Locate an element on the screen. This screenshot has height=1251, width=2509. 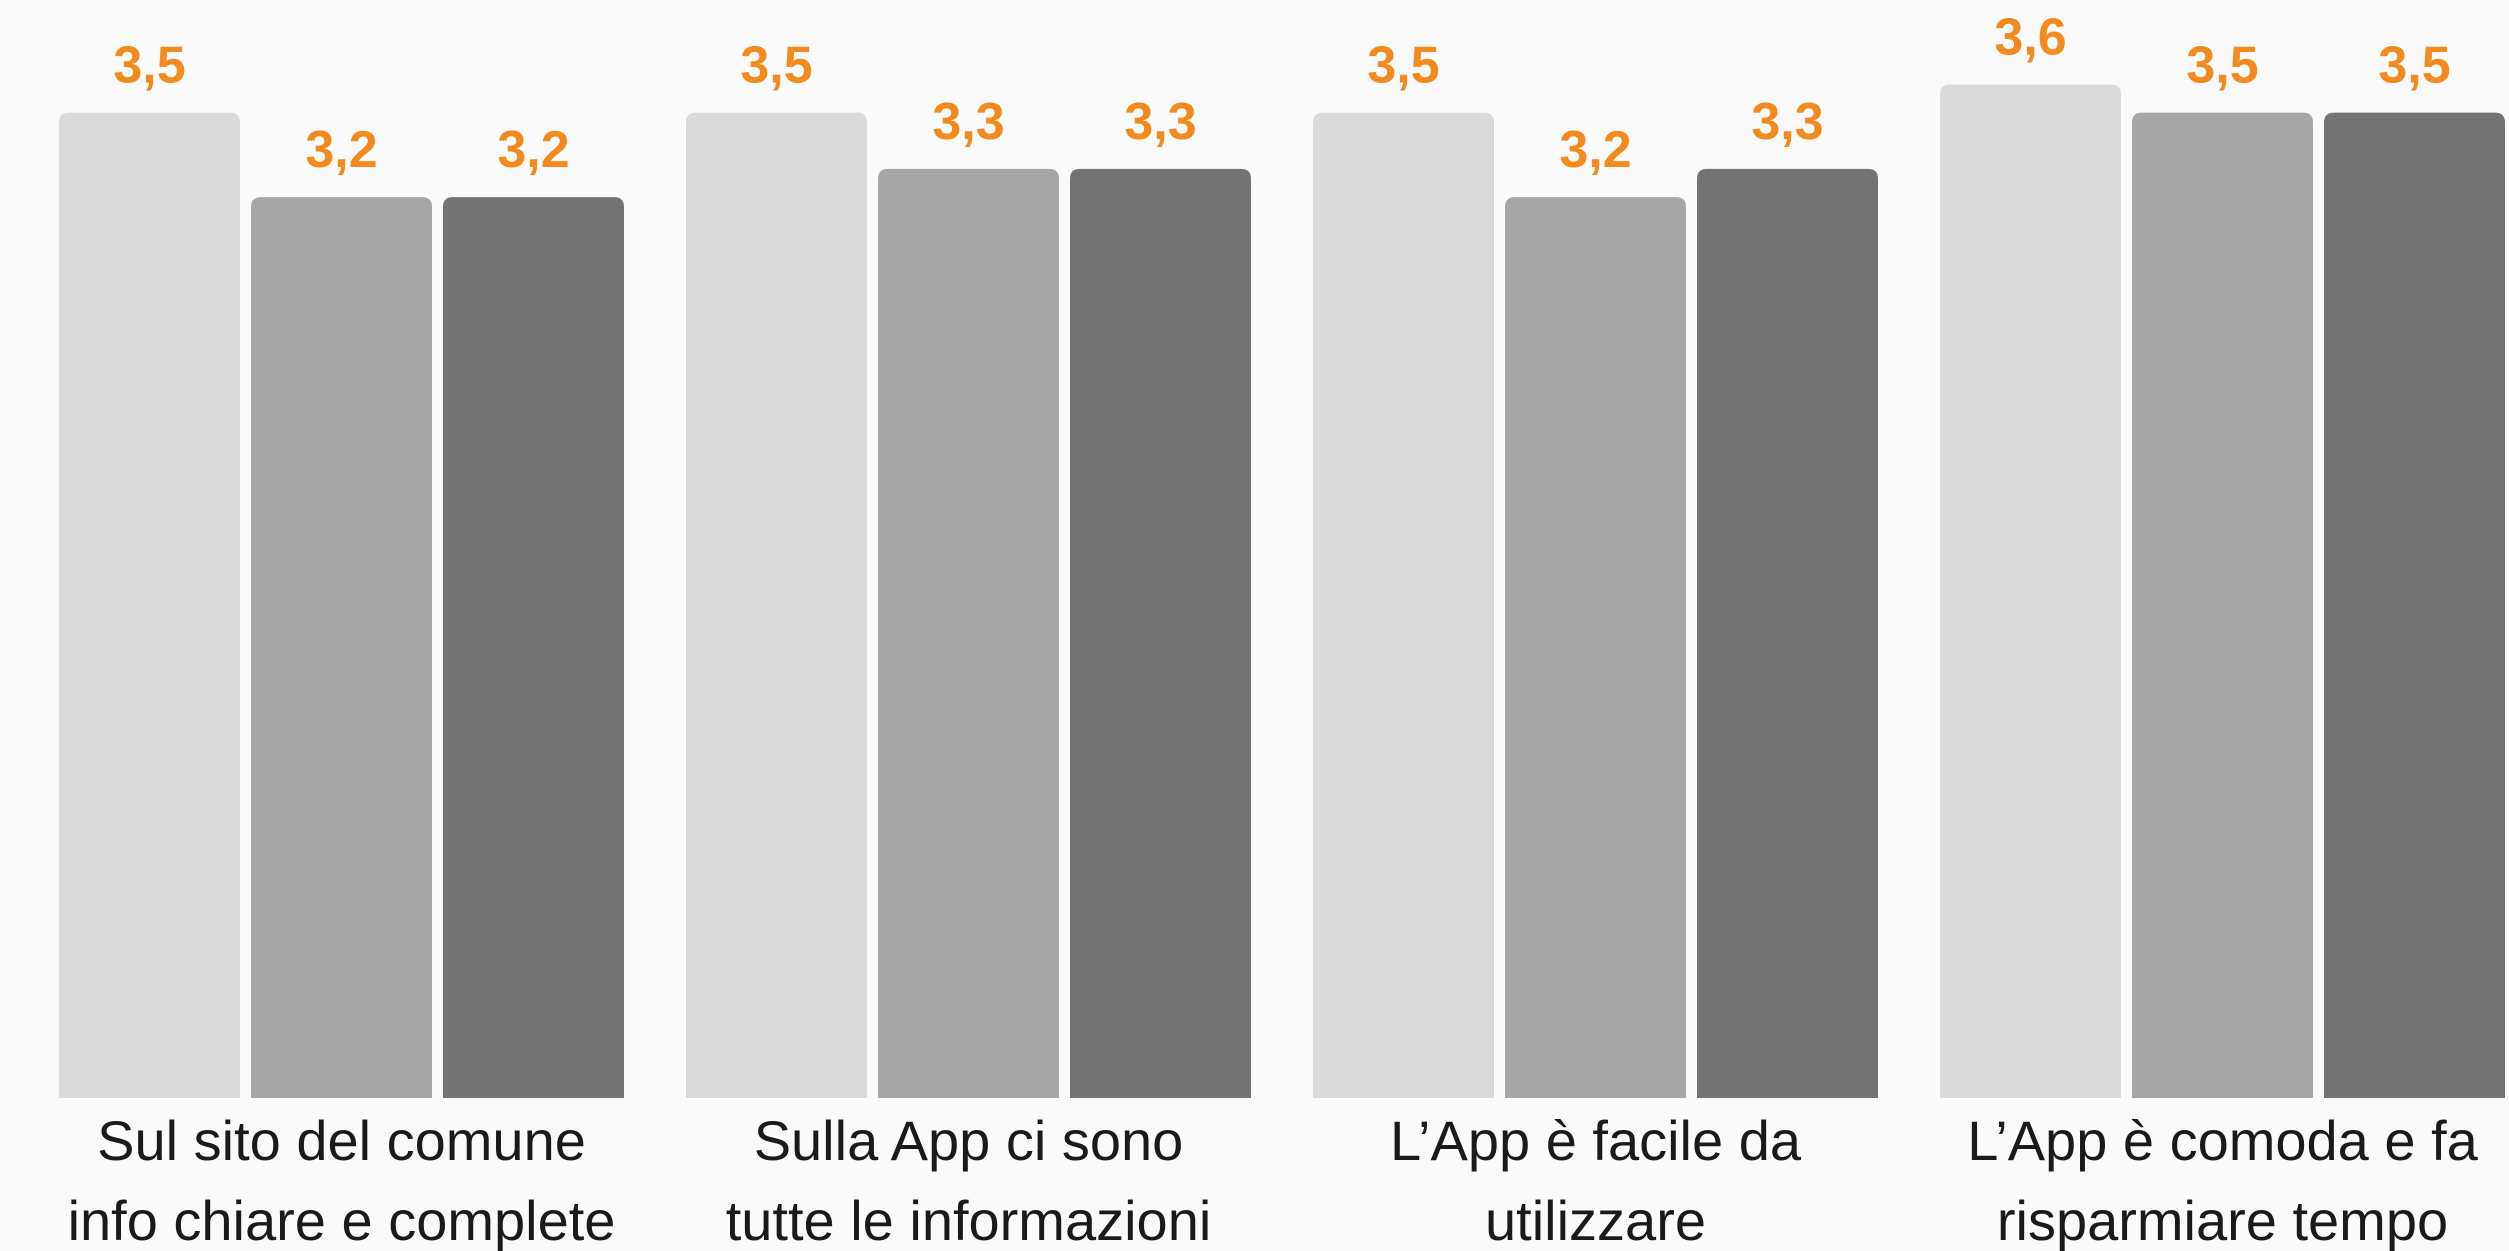
x-tick-label-line: risparmiare tempo is located at coordinates (2222, 1220).